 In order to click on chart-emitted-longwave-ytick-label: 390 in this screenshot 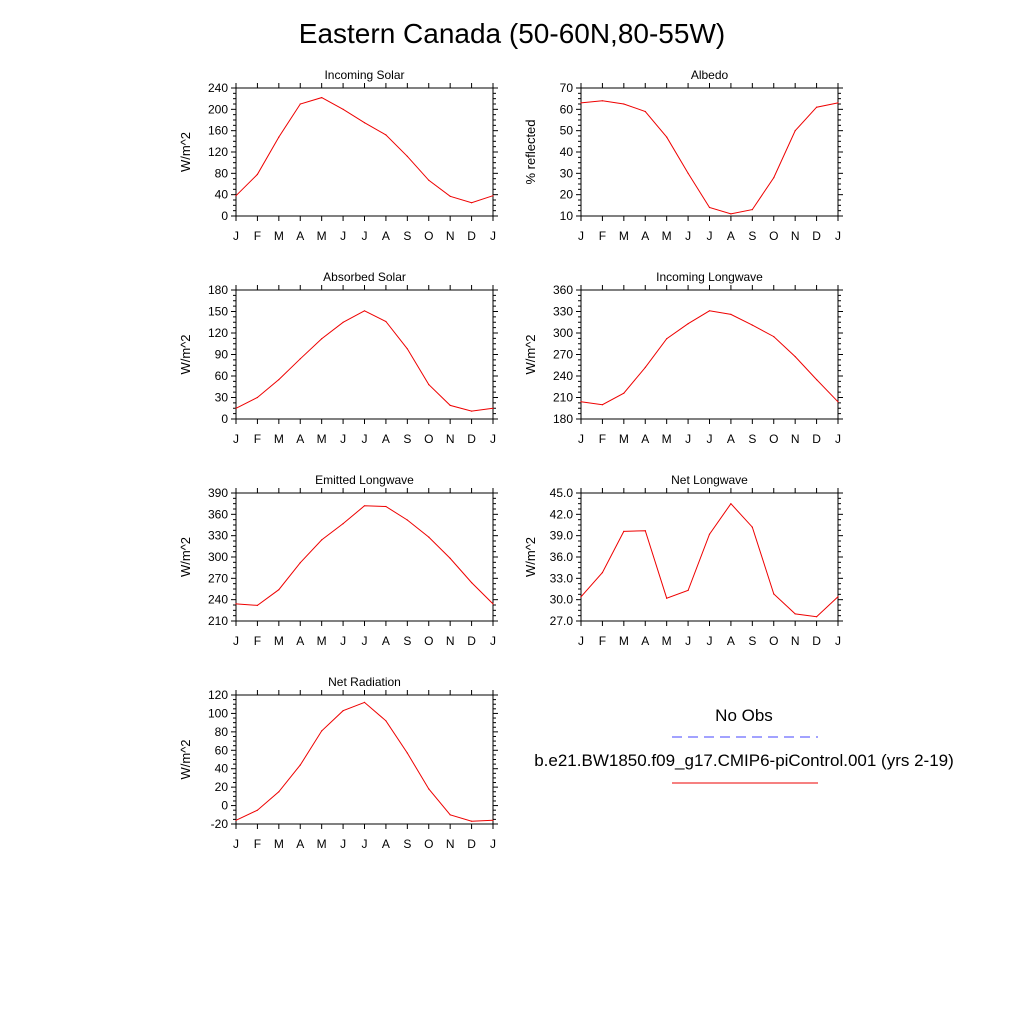, I will do `click(218, 493)`.